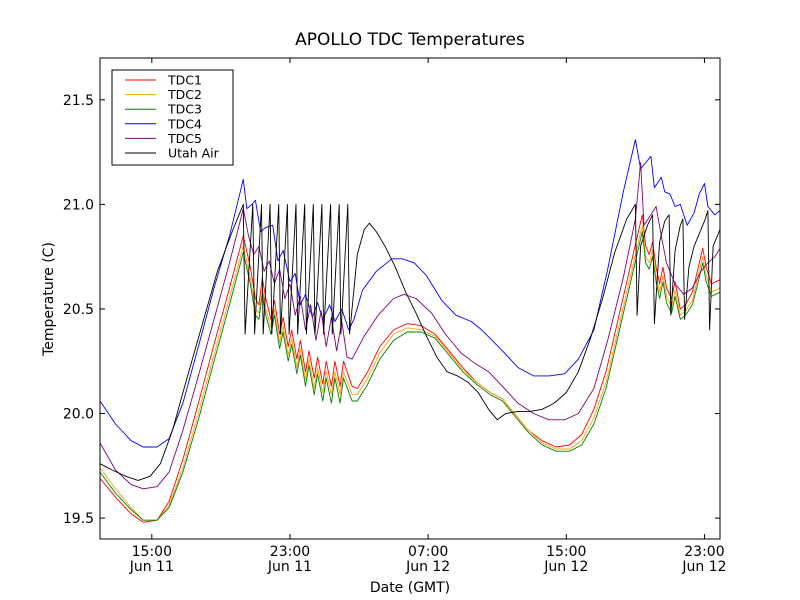 Image resolution: width=800 pixels, height=600 pixels. What do you see at coordinates (428, 552) in the screenshot?
I see `x-tick-label-time: 07:00` at bounding box center [428, 552].